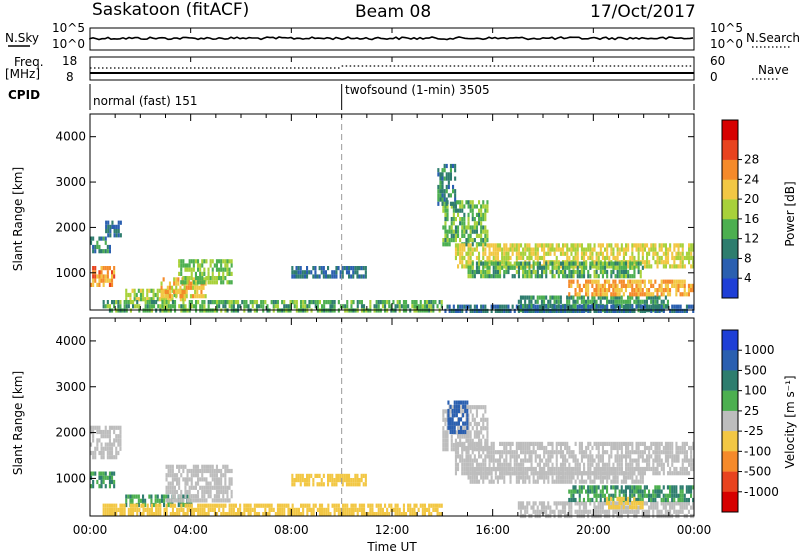 Image resolution: width=800 pixels, height=554 pixels. Describe the element at coordinates (23, 74) in the screenshot. I see `freq-unit-label: [MHz]` at that location.